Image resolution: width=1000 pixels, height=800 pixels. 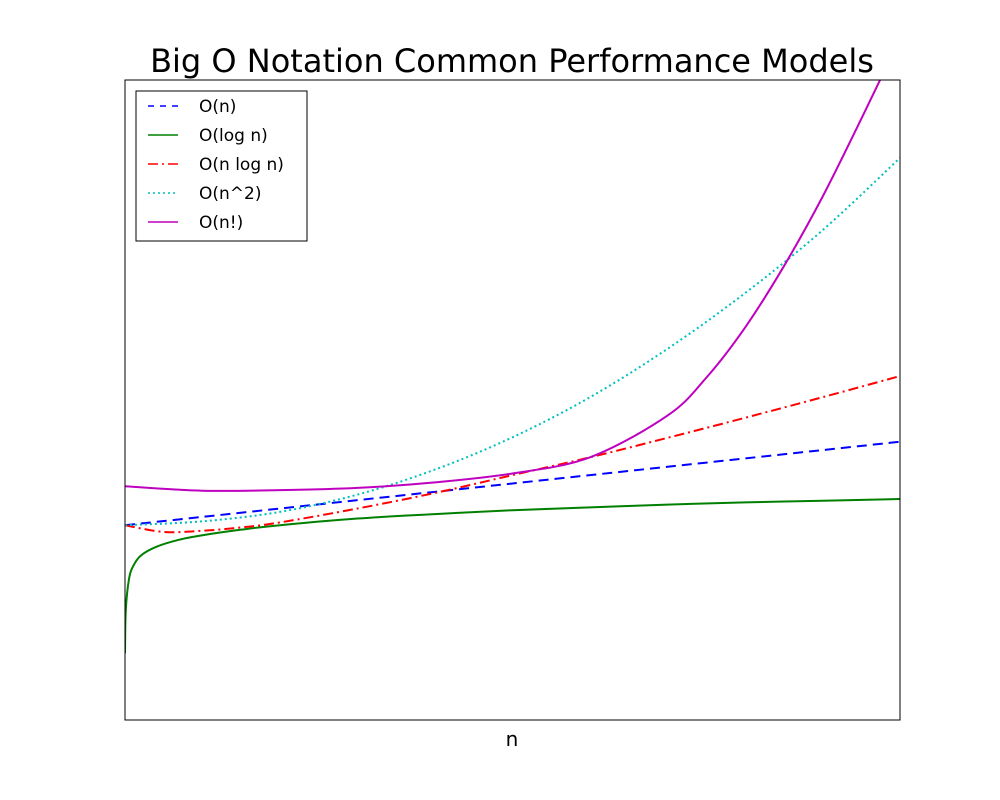 What do you see at coordinates (512, 739) in the screenshot?
I see `x-axis-label: n` at bounding box center [512, 739].